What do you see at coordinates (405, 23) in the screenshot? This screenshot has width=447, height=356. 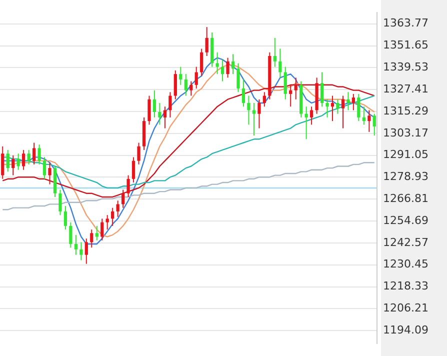 I see `y-tick-label: 1363.77` at bounding box center [405, 23].